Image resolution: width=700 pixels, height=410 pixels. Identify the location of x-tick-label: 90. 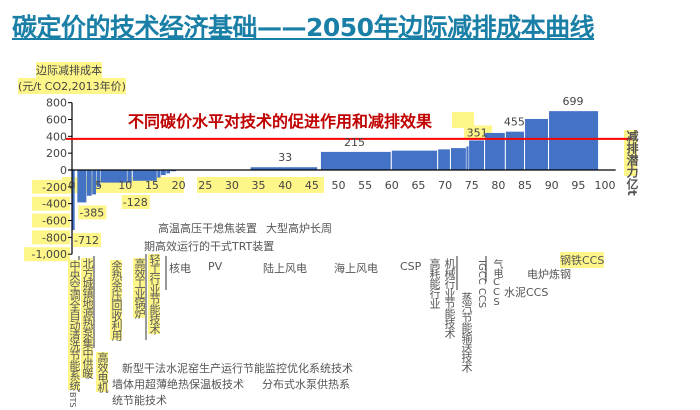
(552, 185).